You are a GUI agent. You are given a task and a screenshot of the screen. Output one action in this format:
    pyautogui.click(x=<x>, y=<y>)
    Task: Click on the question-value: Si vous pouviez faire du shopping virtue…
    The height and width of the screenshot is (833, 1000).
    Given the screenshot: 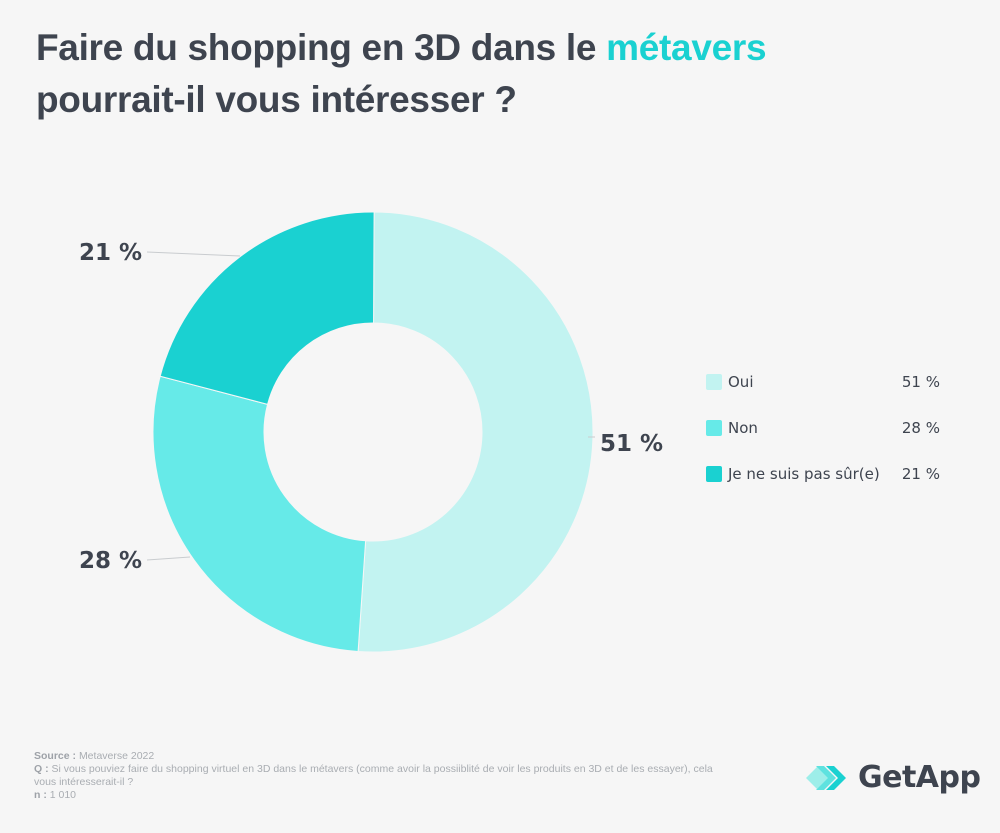 What is the action you would take?
    pyautogui.click(x=373, y=775)
    